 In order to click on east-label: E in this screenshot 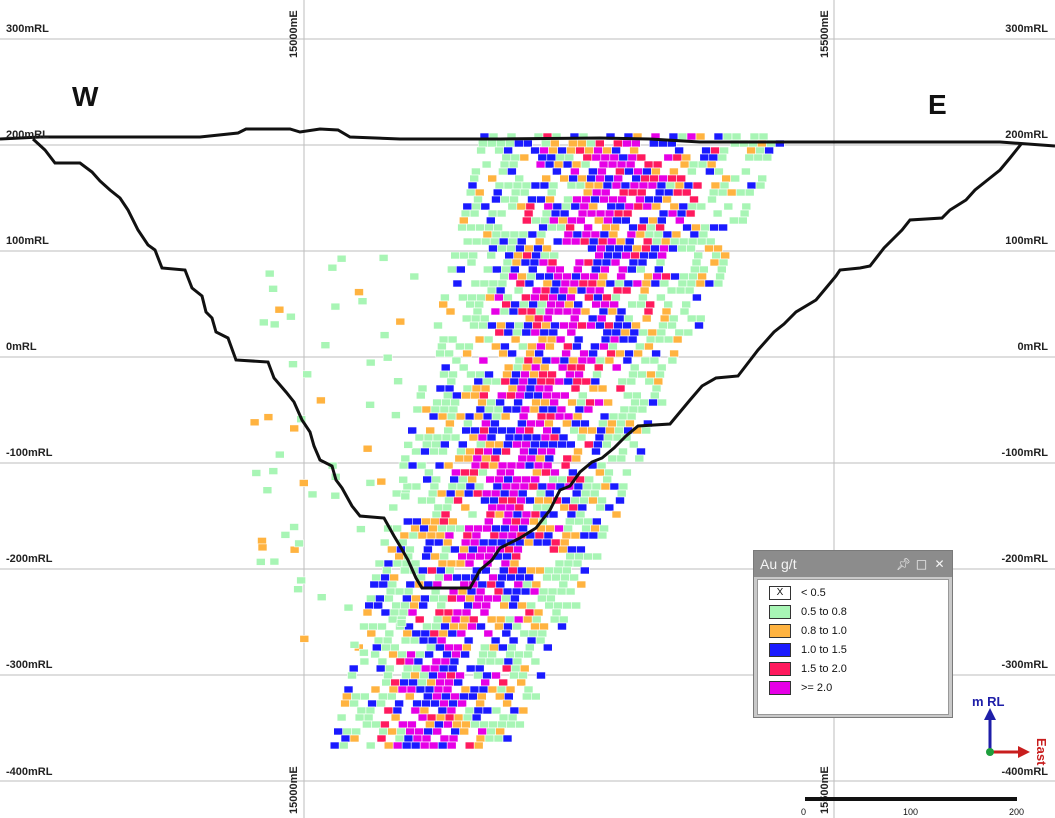, I will do `click(937, 104)`.